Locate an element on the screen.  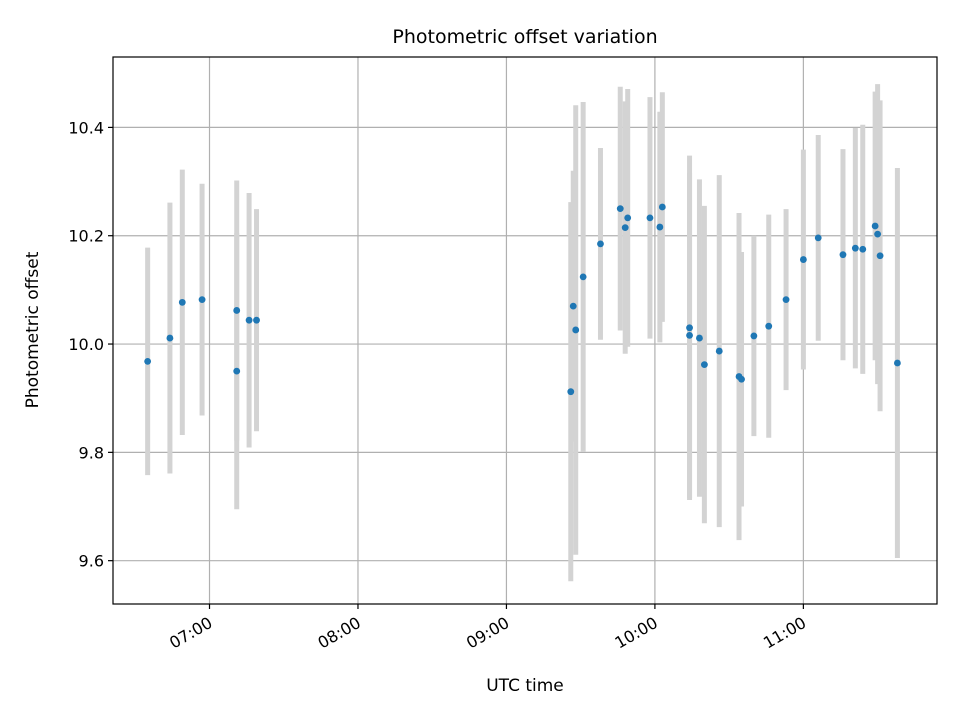
chart-title: Photometric offset variation is located at coordinates (524, 37).